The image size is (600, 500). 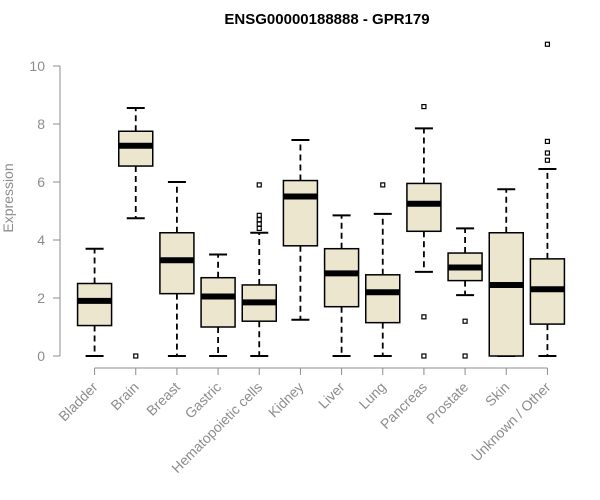 I want to click on x-tick-label: Skin, so click(x=497, y=394).